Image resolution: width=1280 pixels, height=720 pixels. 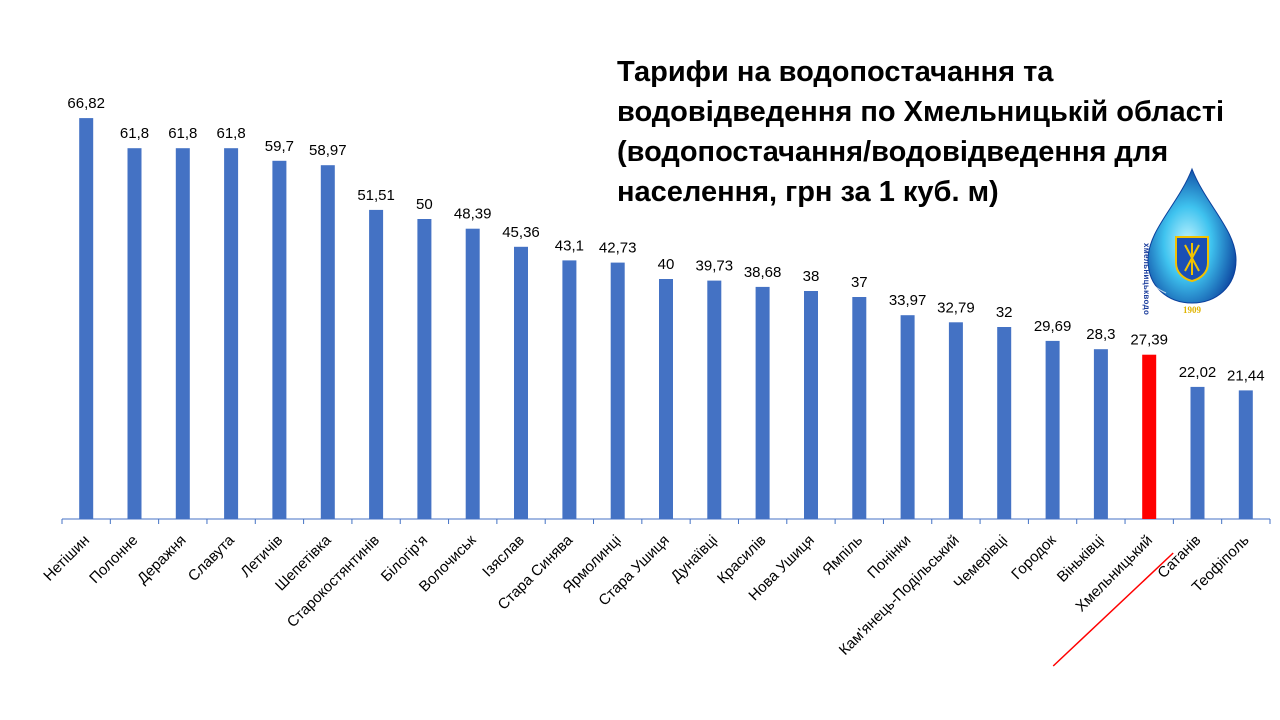 What do you see at coordinates (1186, 241) in the screenshot?
I see `vodokanal-logo: хмельницькводоканал 1909` at bounding box center [1186, 241].